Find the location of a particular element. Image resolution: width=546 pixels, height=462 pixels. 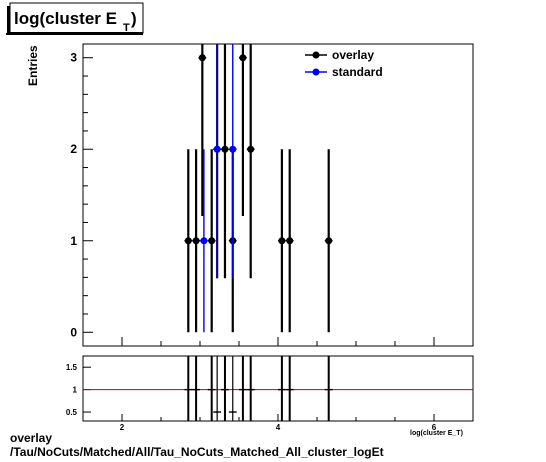

footer-line-1: overlay is located at coordinates (31, 438).